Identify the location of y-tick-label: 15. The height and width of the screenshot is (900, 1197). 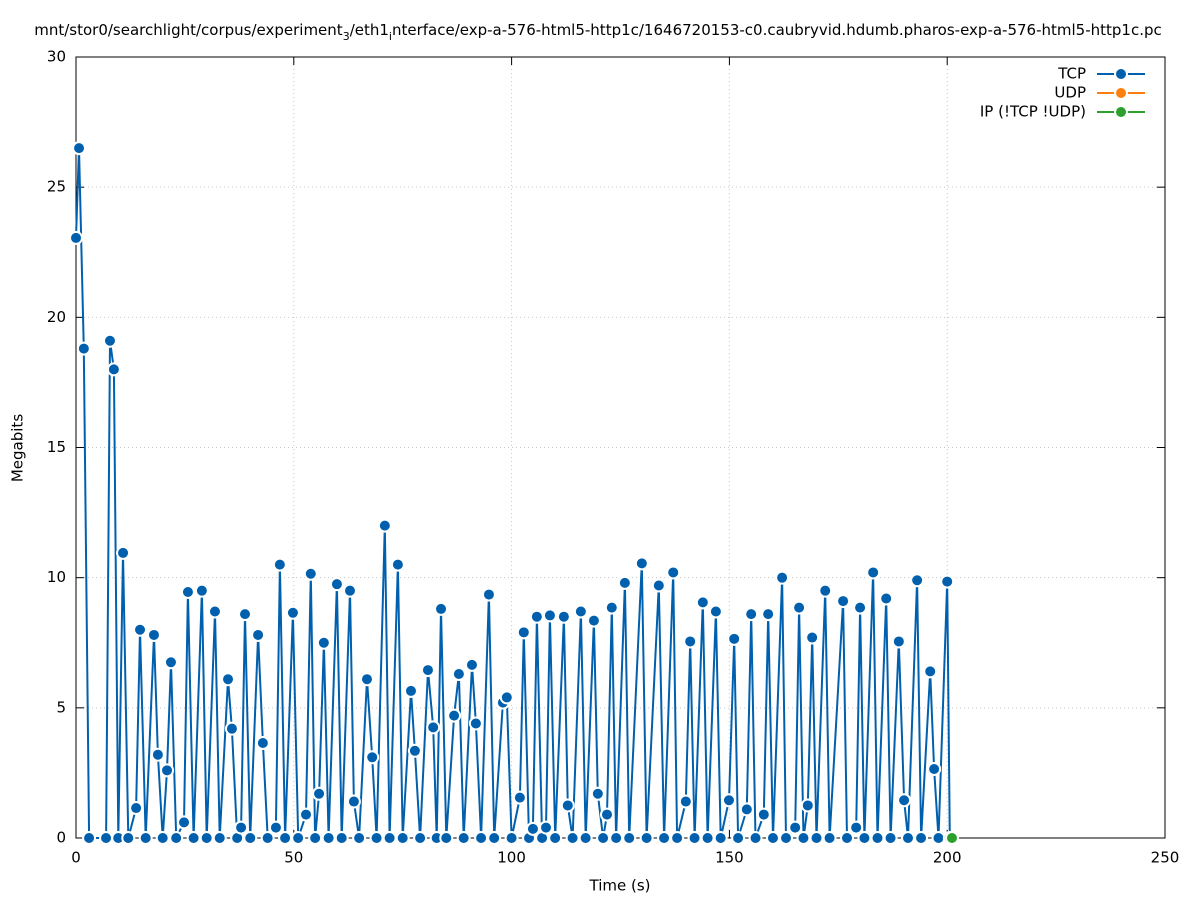
(56, 447).